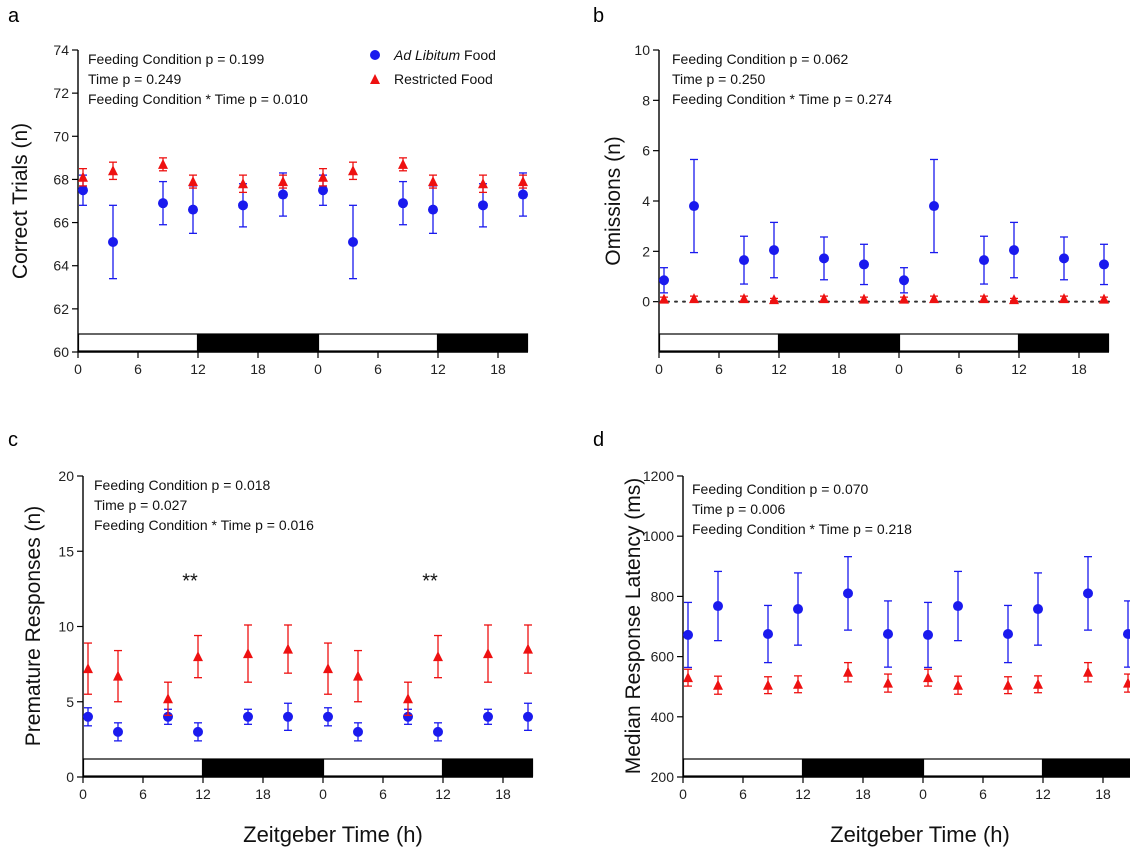  I want to click on stats-line: Feeding Condition * Time p = 0.218, so click(802, 529).